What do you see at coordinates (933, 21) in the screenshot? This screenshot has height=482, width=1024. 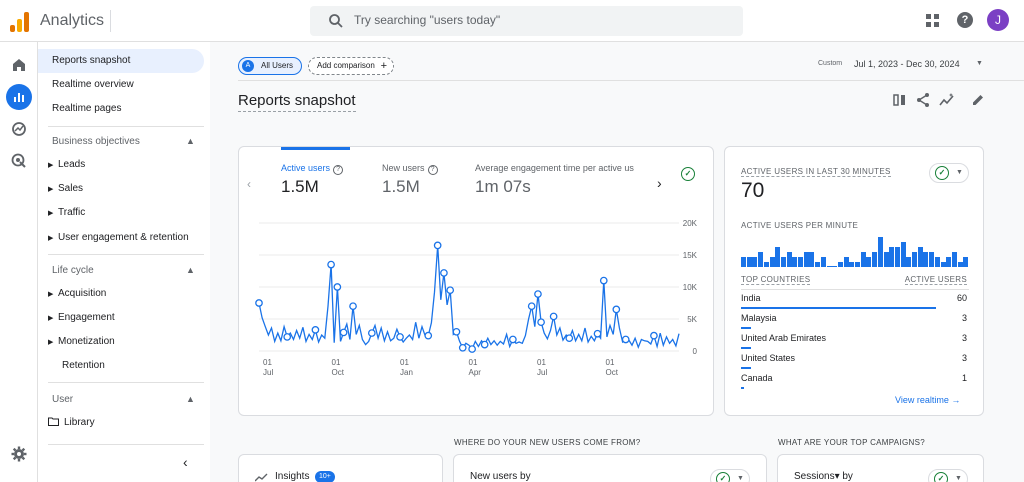 I see `apps-grid-icon` at bounding box center [933, 21].